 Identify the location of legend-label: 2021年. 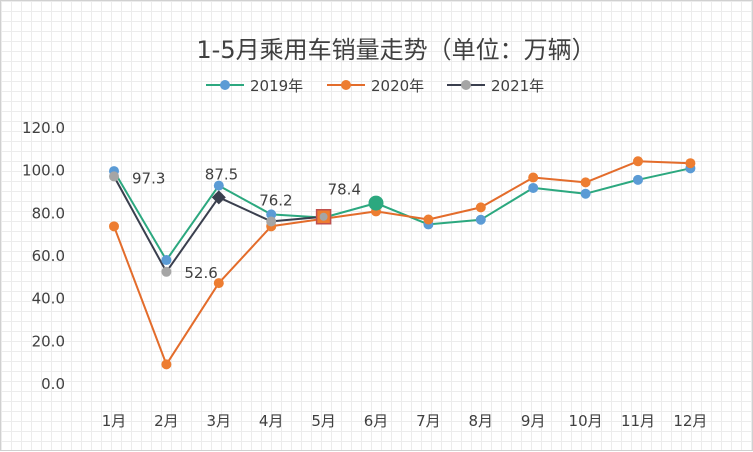
(517, 86).